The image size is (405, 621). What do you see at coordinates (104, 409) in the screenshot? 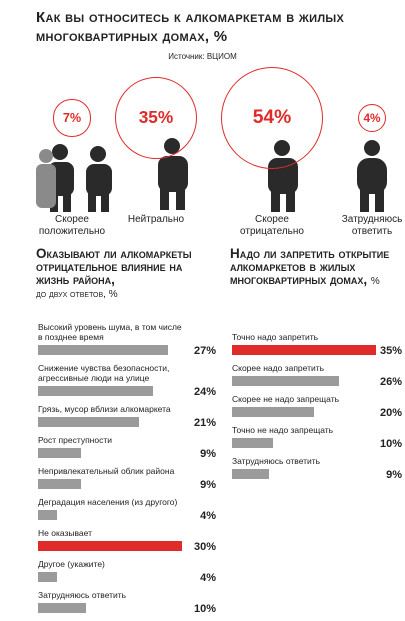
I see `category-label: Грязь, мусор вблизи алкомаркета` at bounding box center [104, 409].